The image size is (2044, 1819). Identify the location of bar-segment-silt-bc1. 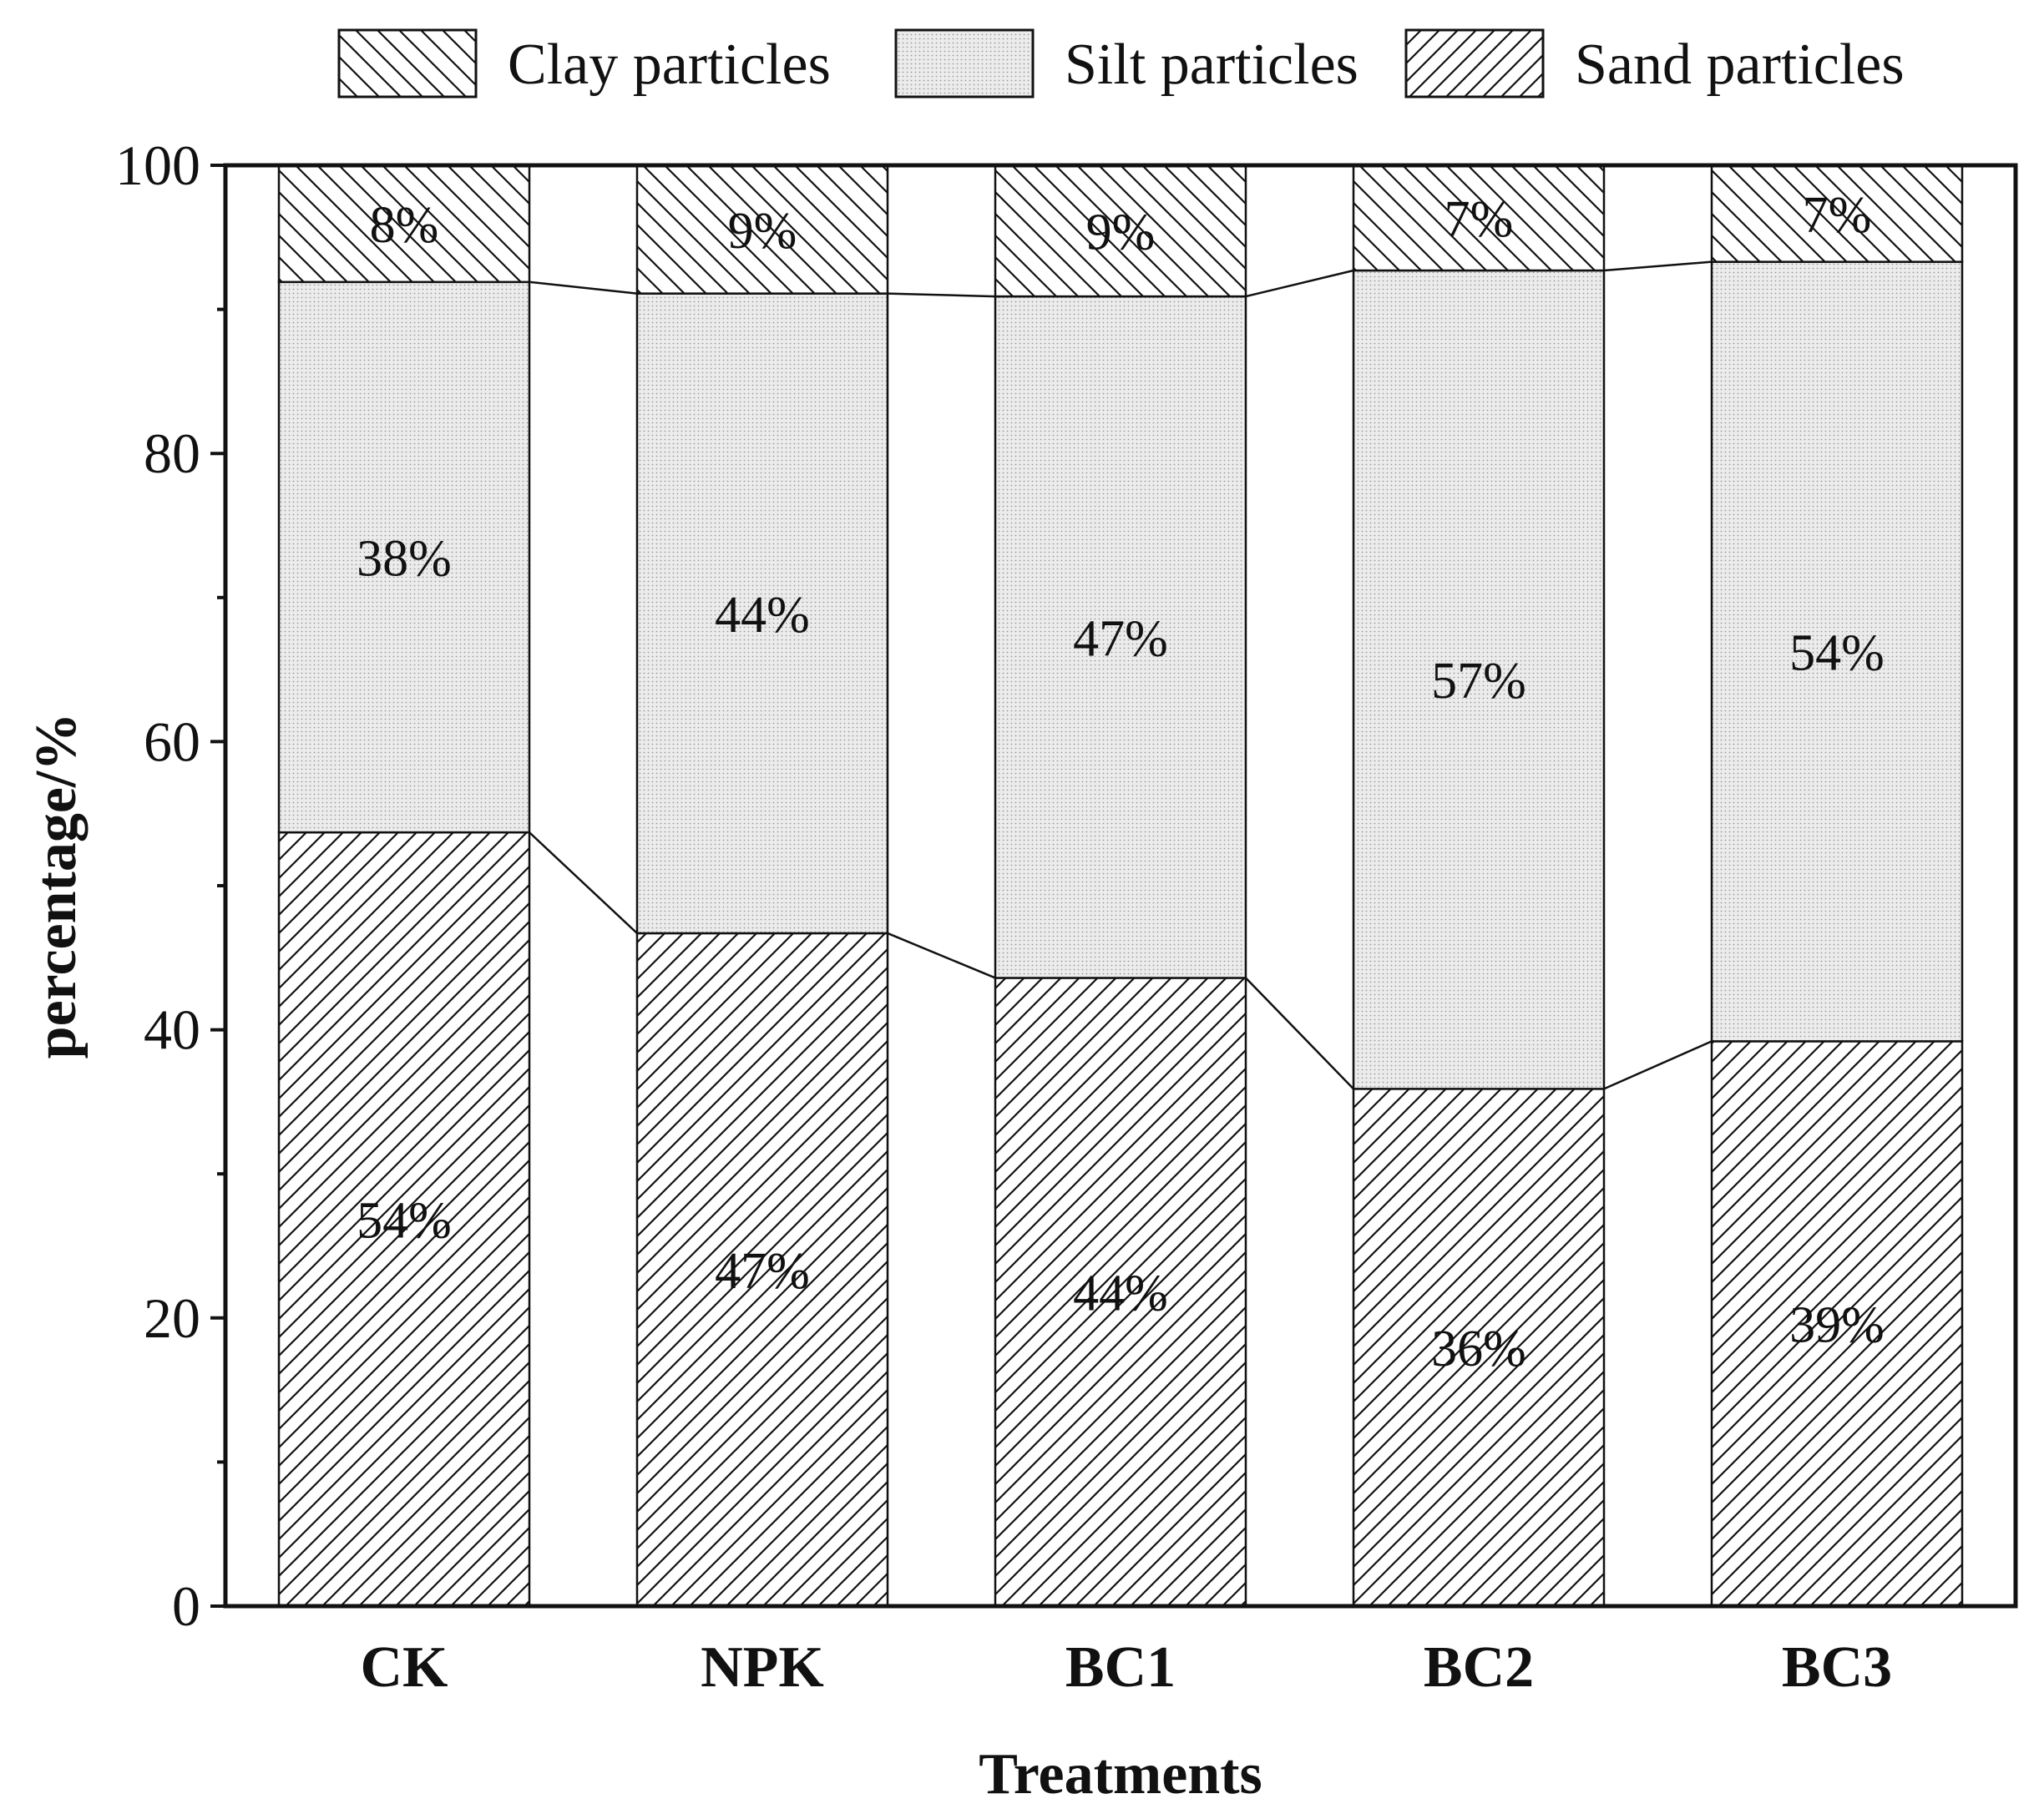
(1120, 637).